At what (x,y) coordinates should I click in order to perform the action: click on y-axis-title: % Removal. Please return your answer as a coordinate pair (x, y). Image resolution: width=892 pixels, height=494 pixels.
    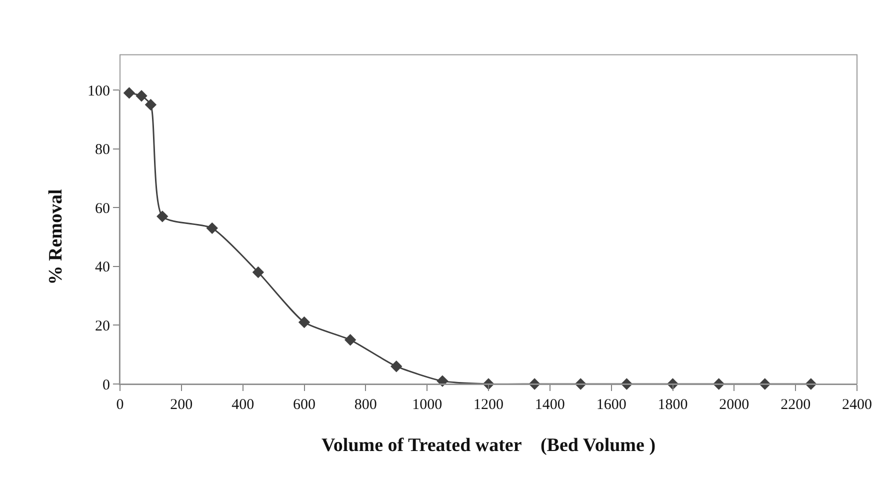
    Looking at the image, I should click on (55, 237).